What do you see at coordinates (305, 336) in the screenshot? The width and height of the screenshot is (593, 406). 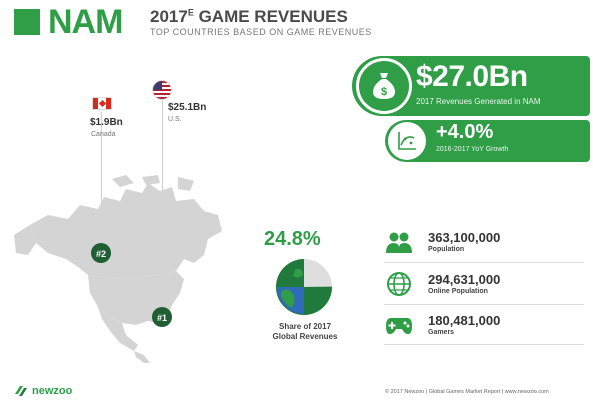 I see `global-share-label-line2: Global Revenues` at bounding box center [305, 336].